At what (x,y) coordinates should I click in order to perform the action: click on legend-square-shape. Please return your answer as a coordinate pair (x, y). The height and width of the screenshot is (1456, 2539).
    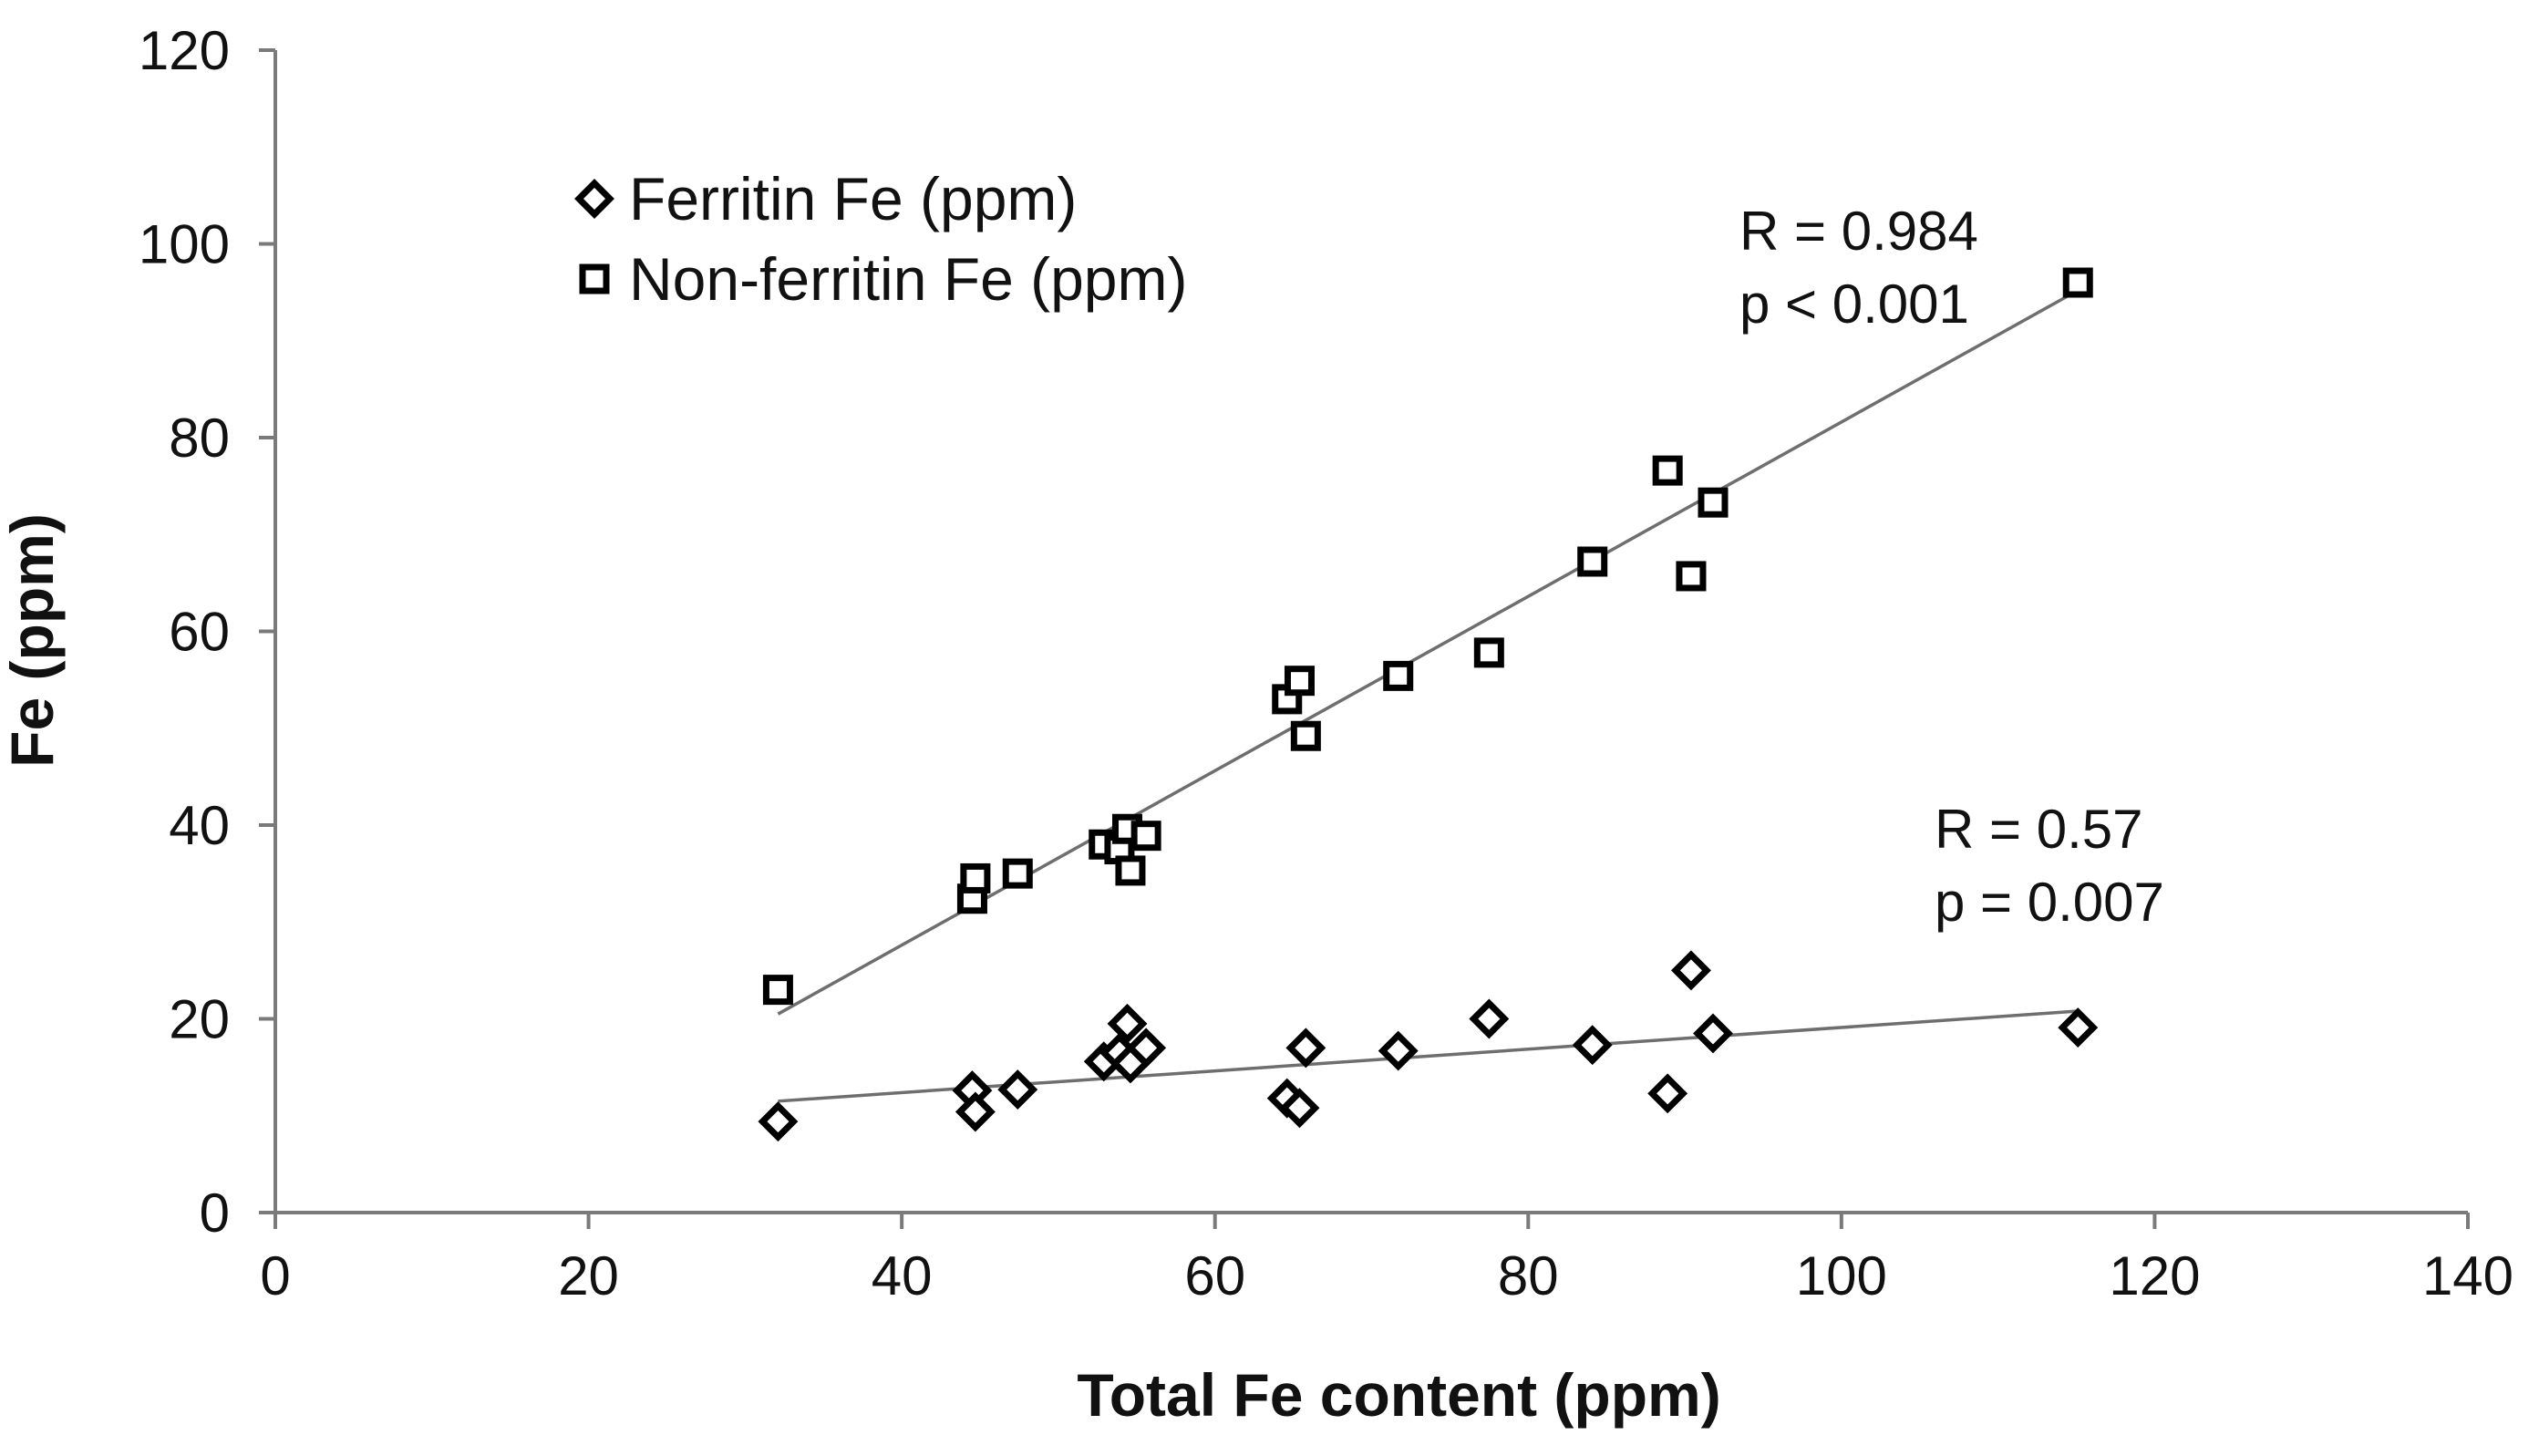
    Looking at the image, I should click on (595, 278).